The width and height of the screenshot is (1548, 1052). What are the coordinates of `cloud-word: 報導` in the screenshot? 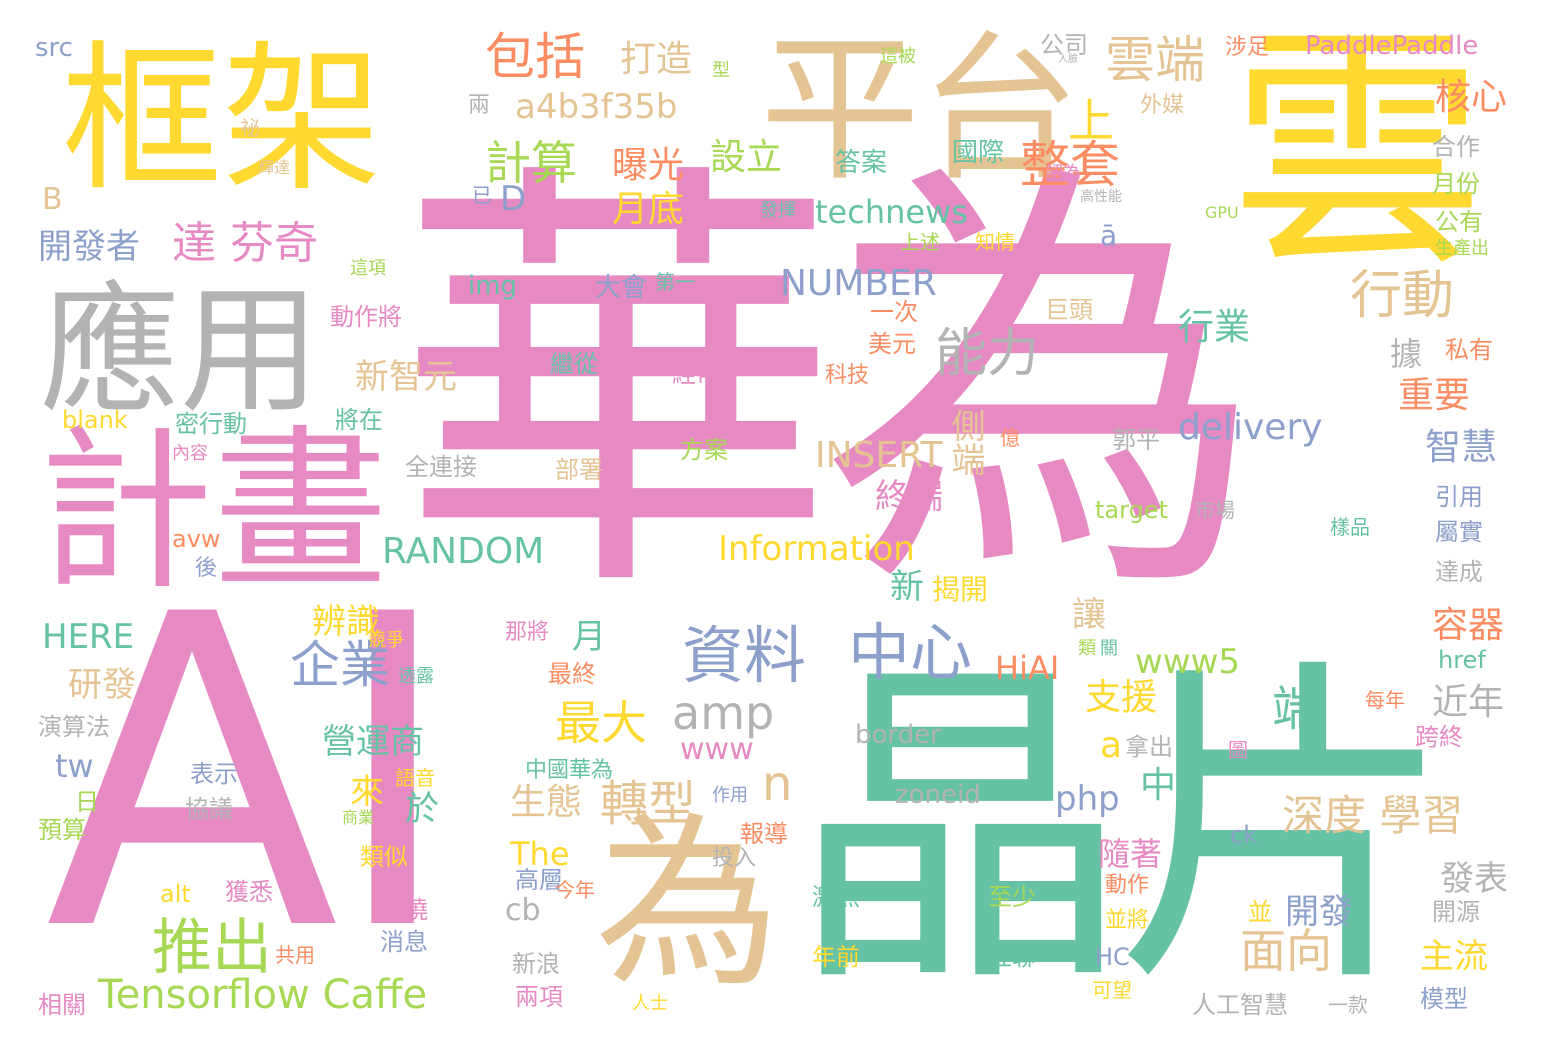 It's located at (764, 834).